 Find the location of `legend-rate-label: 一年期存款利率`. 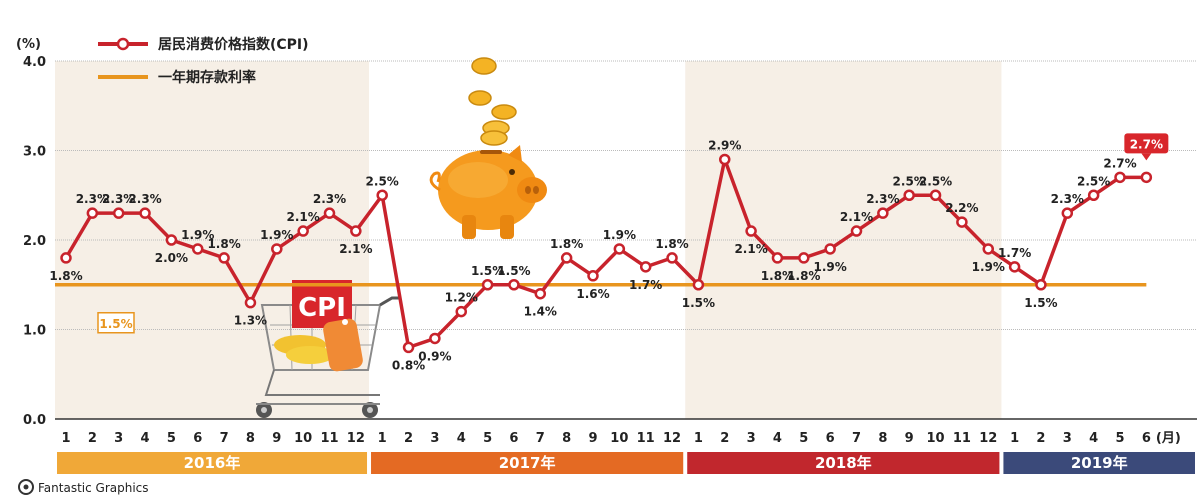

legend-rate-label: 一年期存款利率 is located at coordinates (207, 77).